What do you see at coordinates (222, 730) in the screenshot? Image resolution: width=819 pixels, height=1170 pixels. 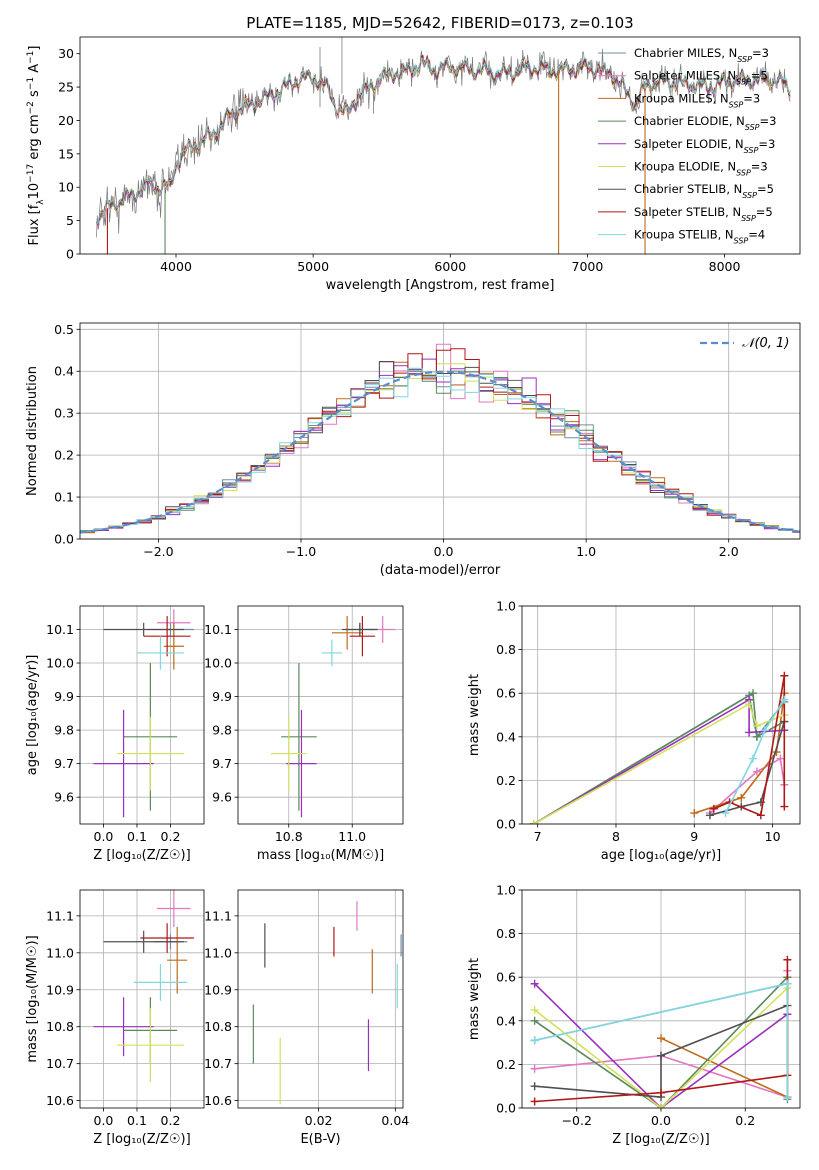 I see `y-tick-label: 9.8` at bounding box center [222, 730].